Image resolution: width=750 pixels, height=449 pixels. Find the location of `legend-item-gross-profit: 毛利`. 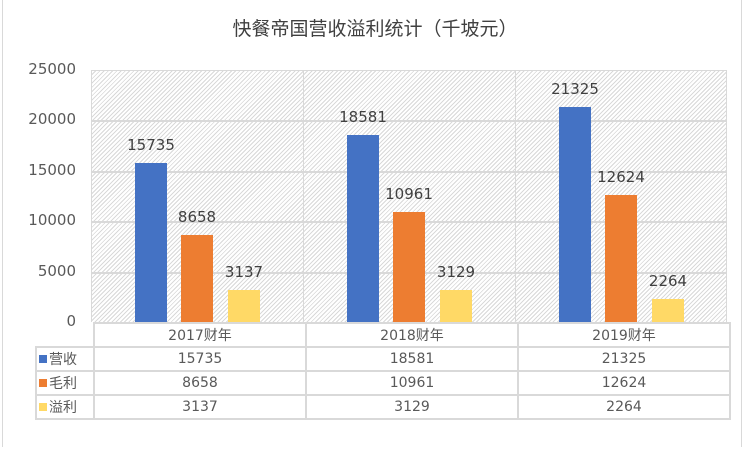

legend-item-gross-profit: 毛利 is located at coordinates (65, 383).